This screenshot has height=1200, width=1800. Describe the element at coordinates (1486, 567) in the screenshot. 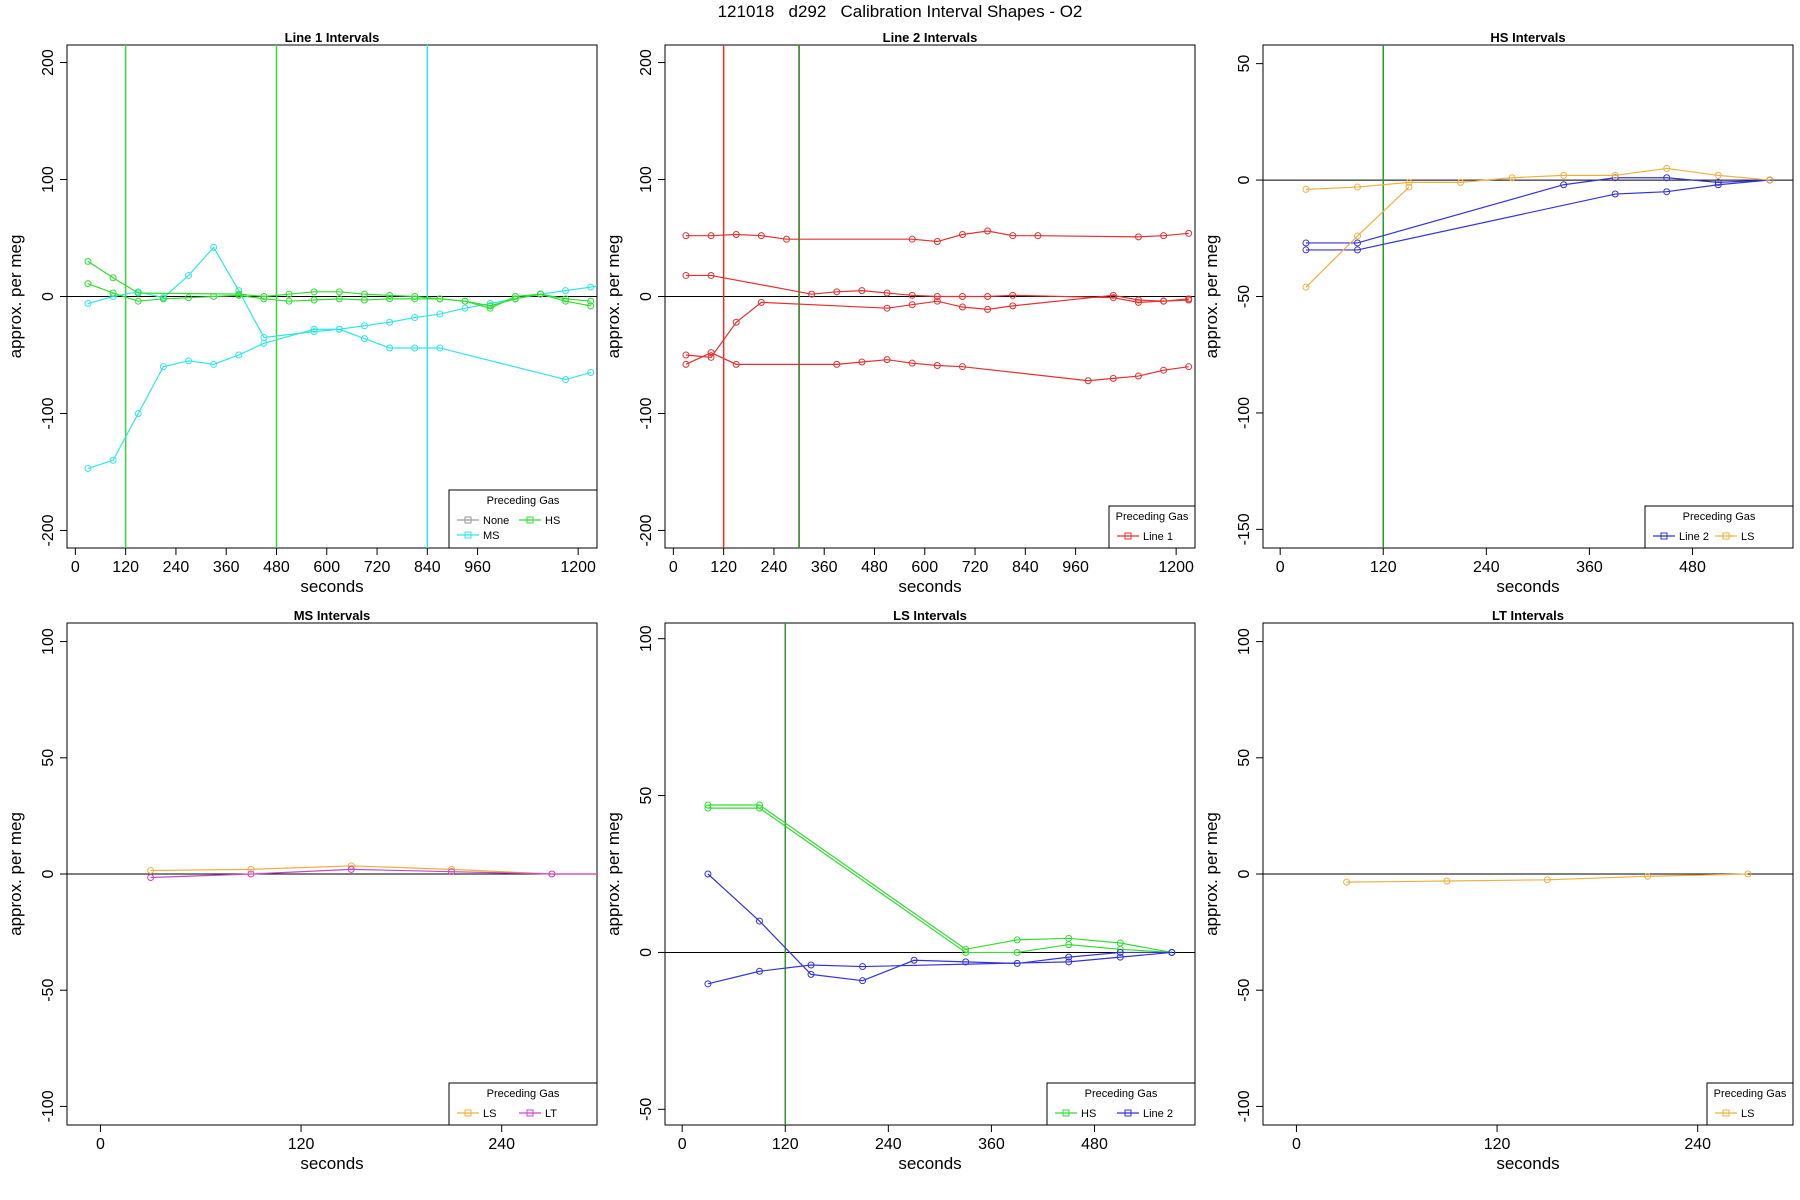

I see `x-tick-label: 240` at that location.